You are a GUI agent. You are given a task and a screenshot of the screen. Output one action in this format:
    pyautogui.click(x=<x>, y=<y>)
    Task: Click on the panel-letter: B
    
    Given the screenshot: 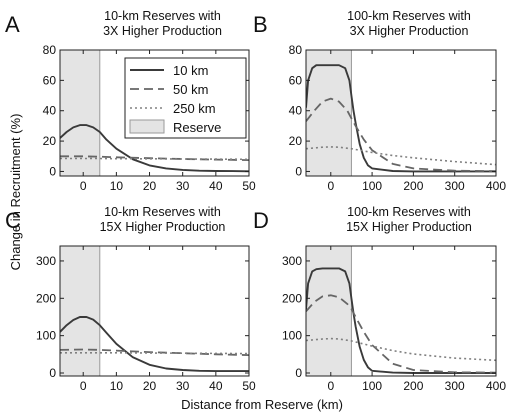 What is the action you would take?
    pyautogui.click(x=260, y=24)
    